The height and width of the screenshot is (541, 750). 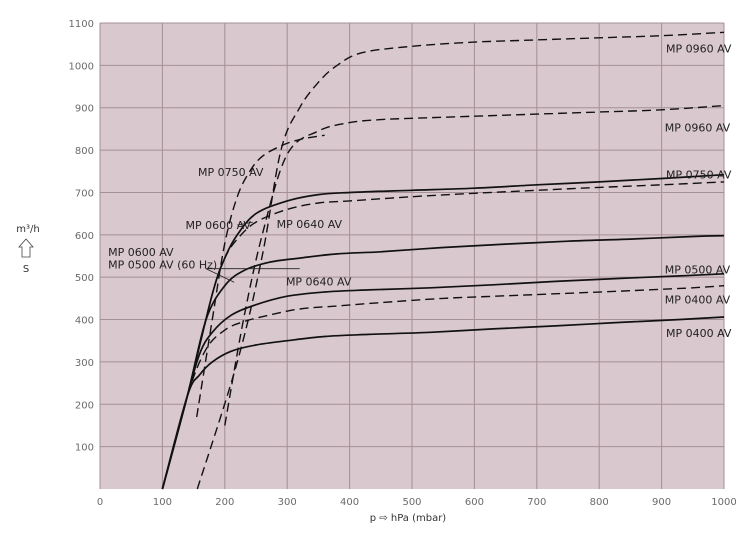 What do you see at coordinates (218, 225) in the screenshot?
I see `curve-label-a8: MP 0600 AV` at bounding box center [218, 225].